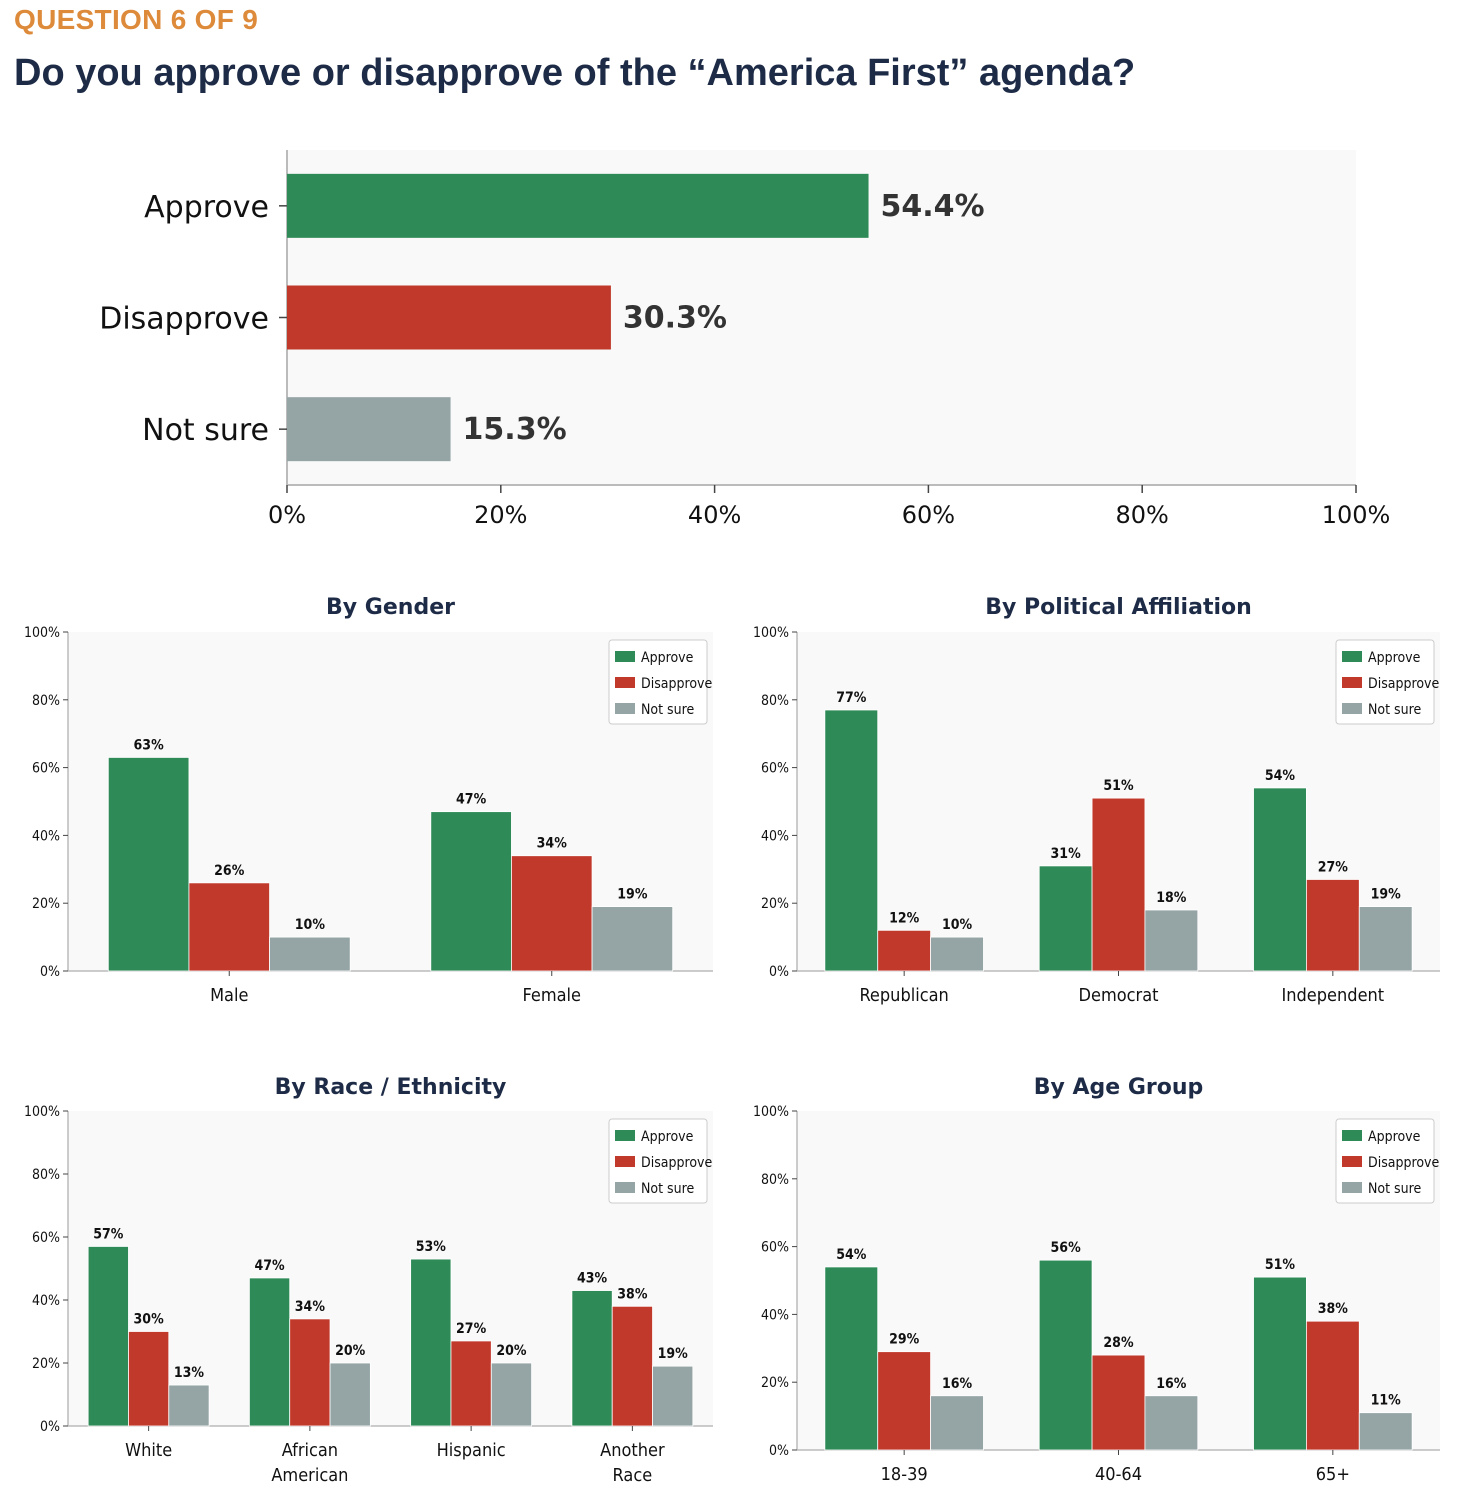 Image resolution: width=1466 pixels, height=1506 pixels. Describe the element at coordinates (851, 698) in the screenshot. I see `value-label: 77%` at that location.